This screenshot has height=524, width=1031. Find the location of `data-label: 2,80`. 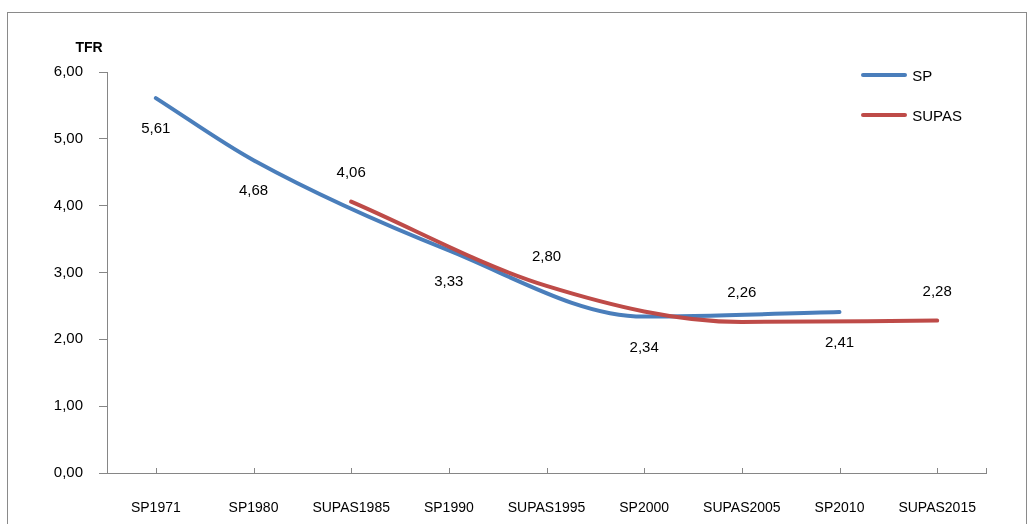

data-label: 2,80 is located at coordinates (546, 256).